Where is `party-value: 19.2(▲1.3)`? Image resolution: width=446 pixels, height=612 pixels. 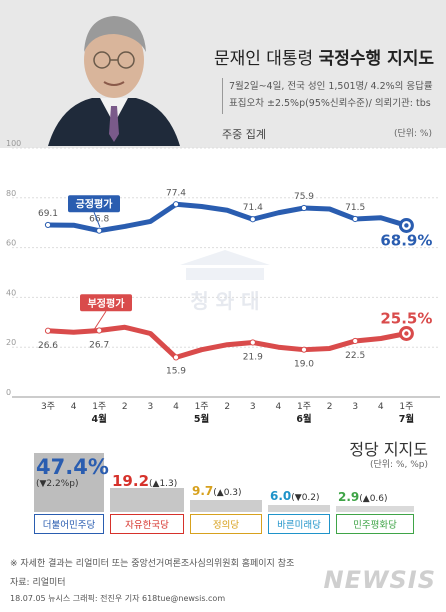
party-value: 19.2(▲1.3) is located at coordinates (144, 481).